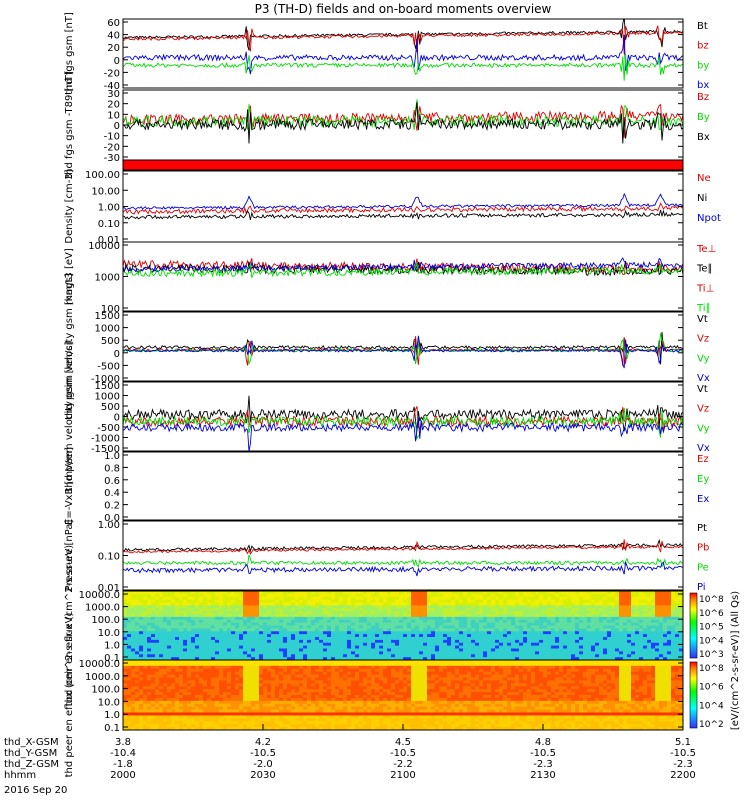 This screenshot has width=750, height=800. I want to click on y-tick-label: 0.4, so click(112, 493).